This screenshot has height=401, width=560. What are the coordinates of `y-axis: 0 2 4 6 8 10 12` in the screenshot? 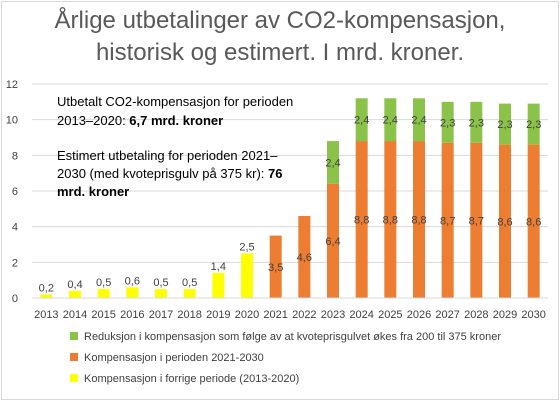 It's located at (12, 192).